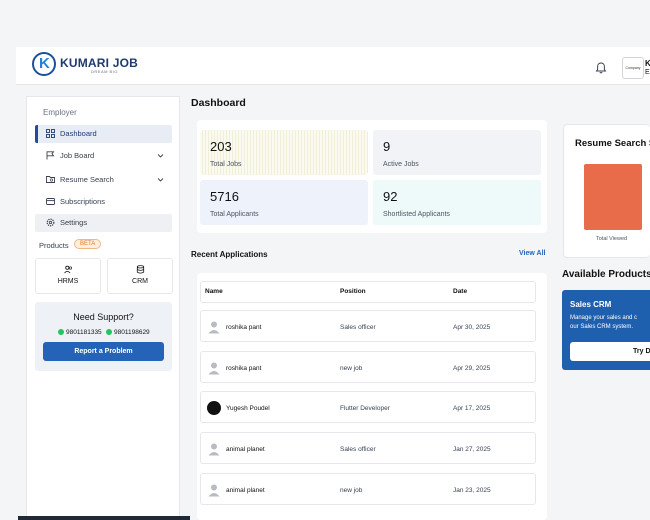  What do you see at coordinates (218, 103) in the screenshot?
I see `page-title: Dashboard` at bounding box center [218, 103].